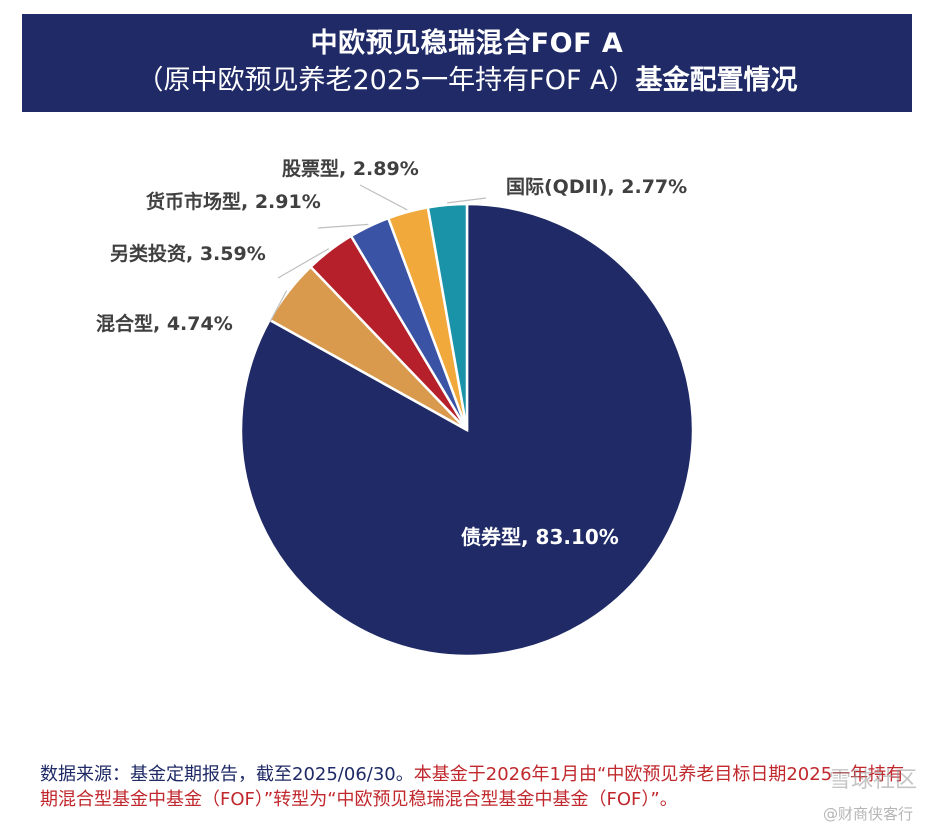 The image size is (931, 829). I want to click on chart-subtitle: （原中欧预见养老2025一年持有FOF A）基金配置情况, so click(467, 81).